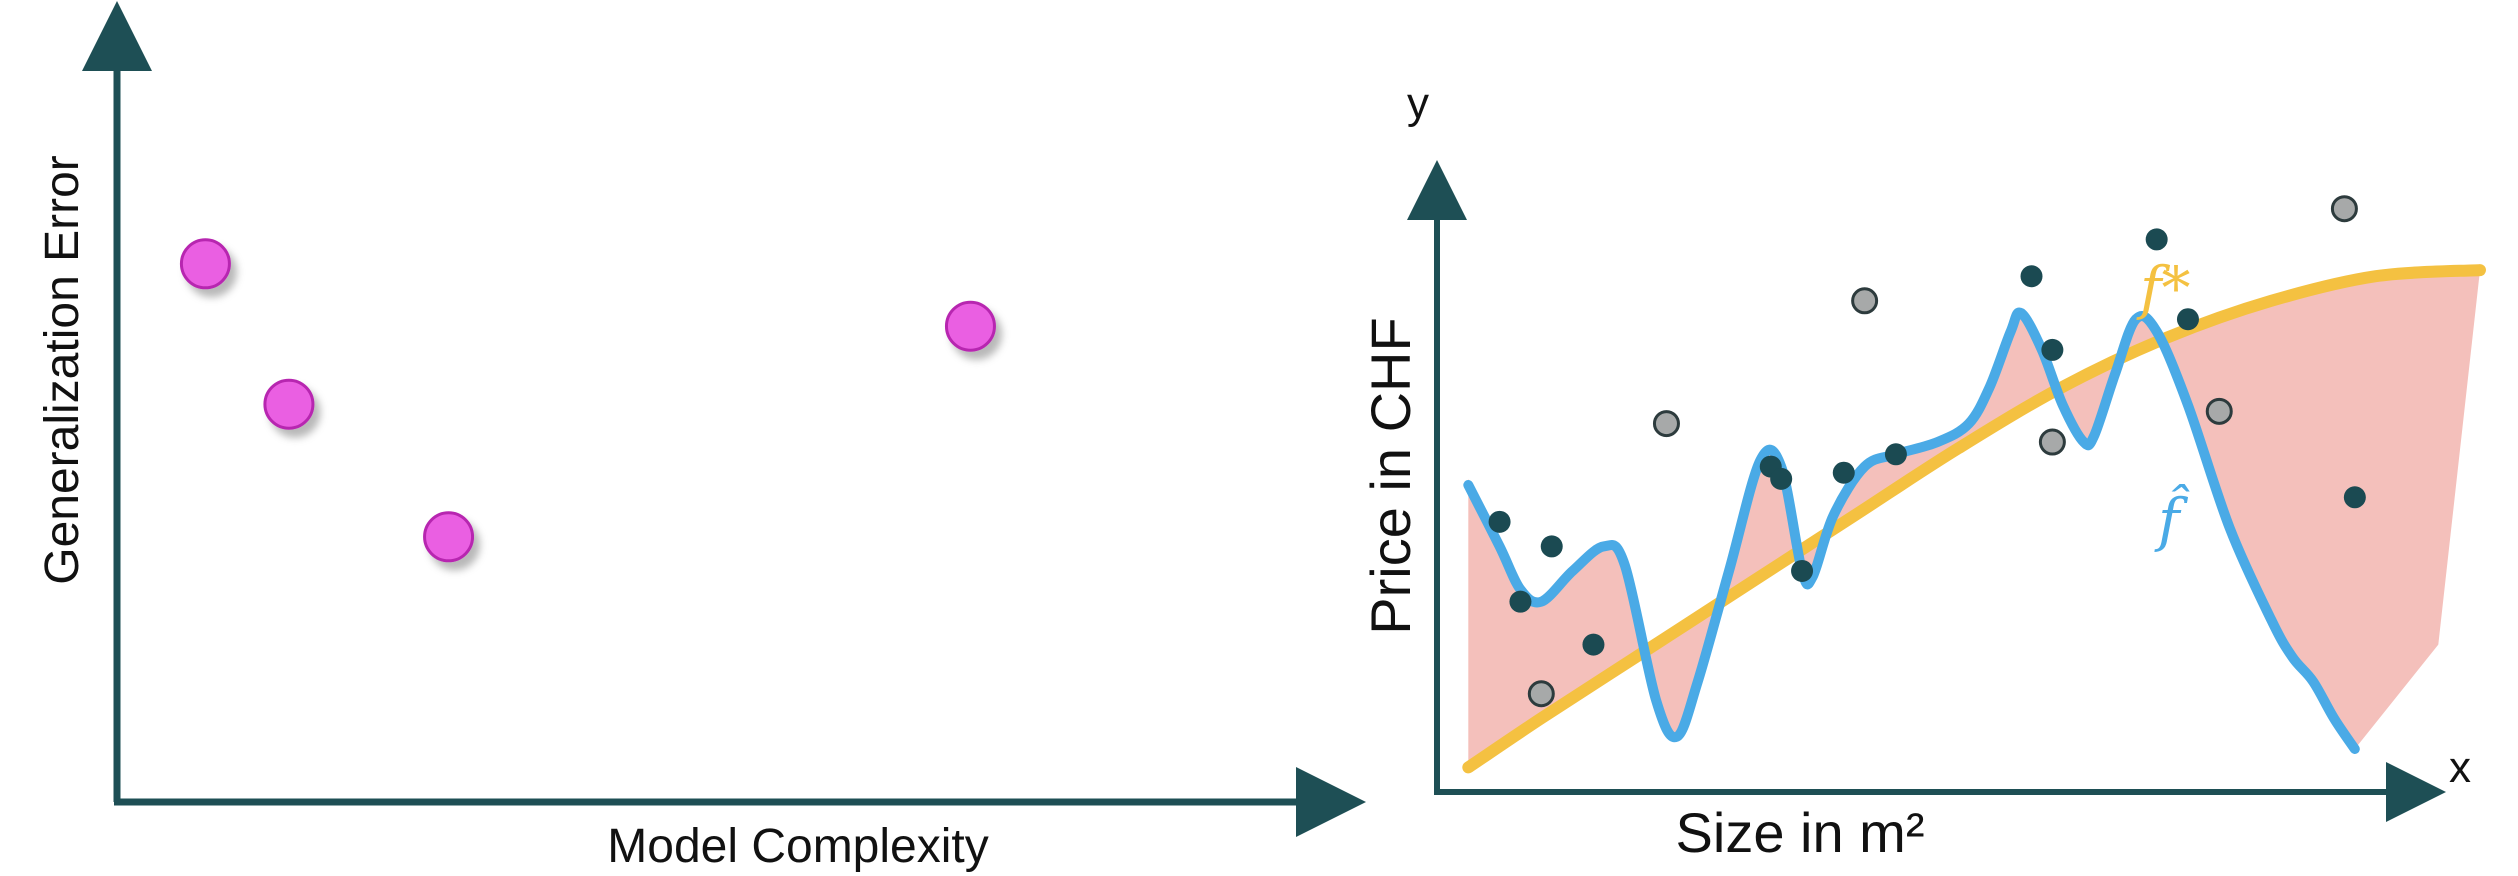 This screenshot has width=2518, height=876. What do you see at coordinates (797, 846) in the screenshot?
I see `left-x-axis-label: Model Complexity` at bounding box center [797, 846].